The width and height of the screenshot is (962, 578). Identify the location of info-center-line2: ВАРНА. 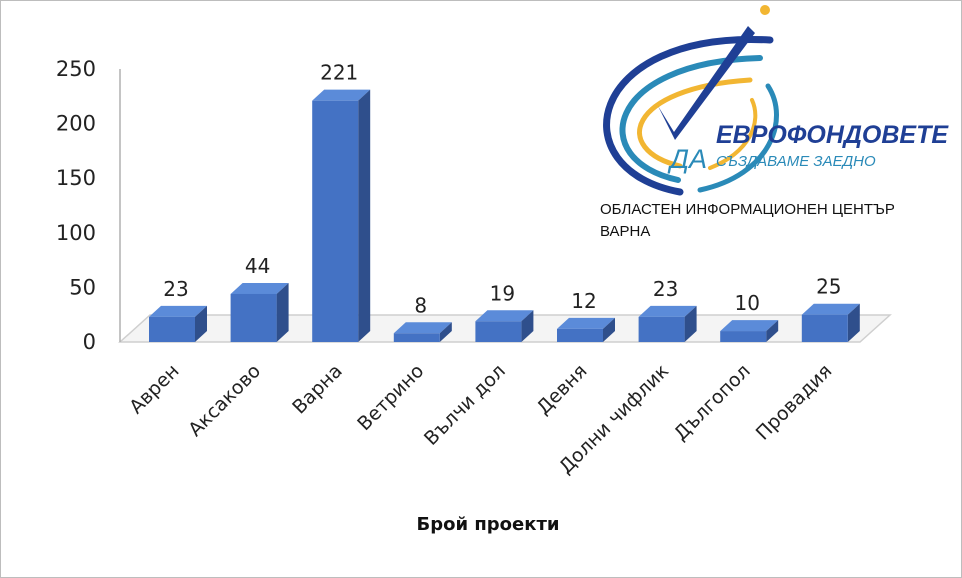
(625, 231).